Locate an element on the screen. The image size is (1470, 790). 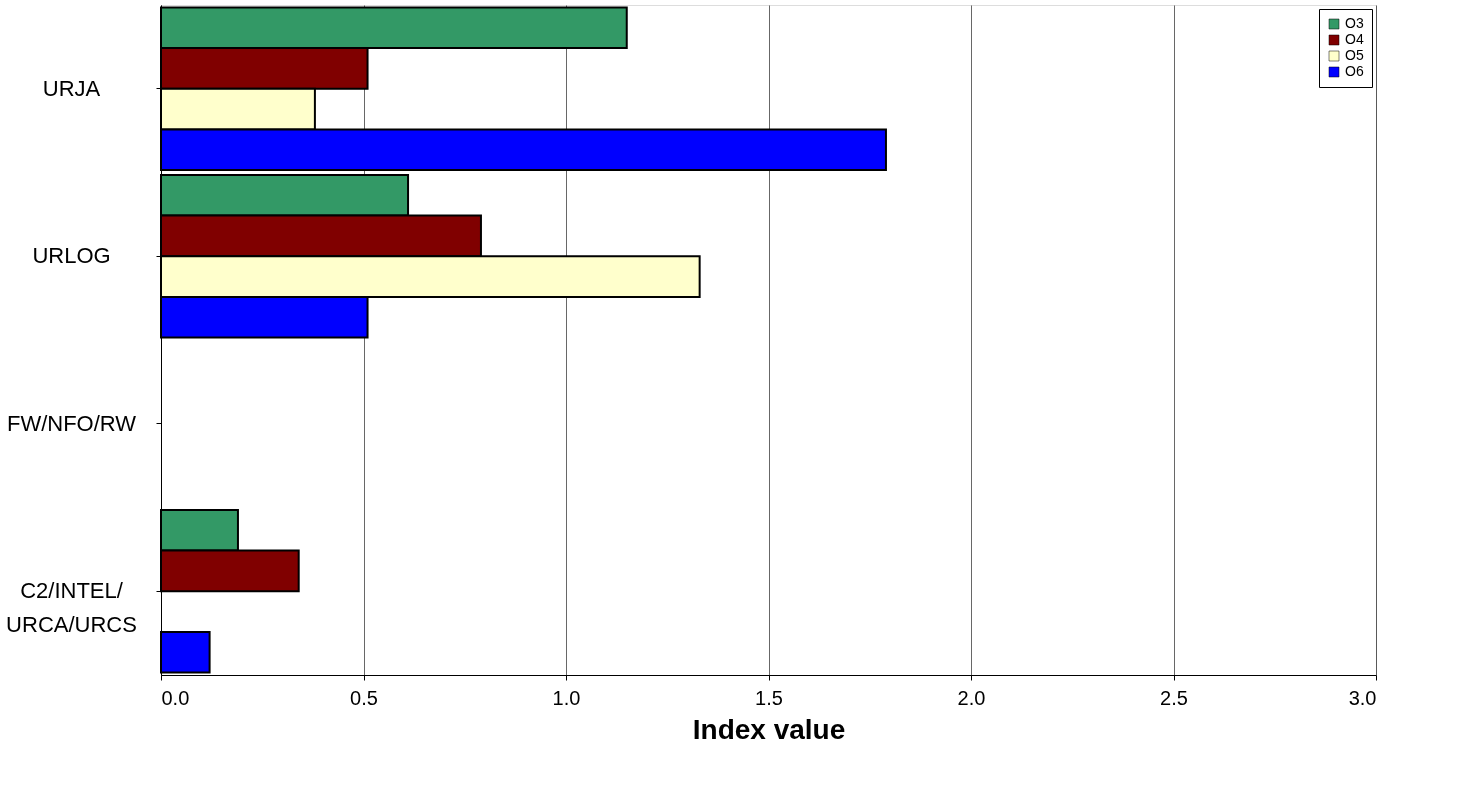
x-tick-label: 2.5 is located at coordinates (1174, 697).